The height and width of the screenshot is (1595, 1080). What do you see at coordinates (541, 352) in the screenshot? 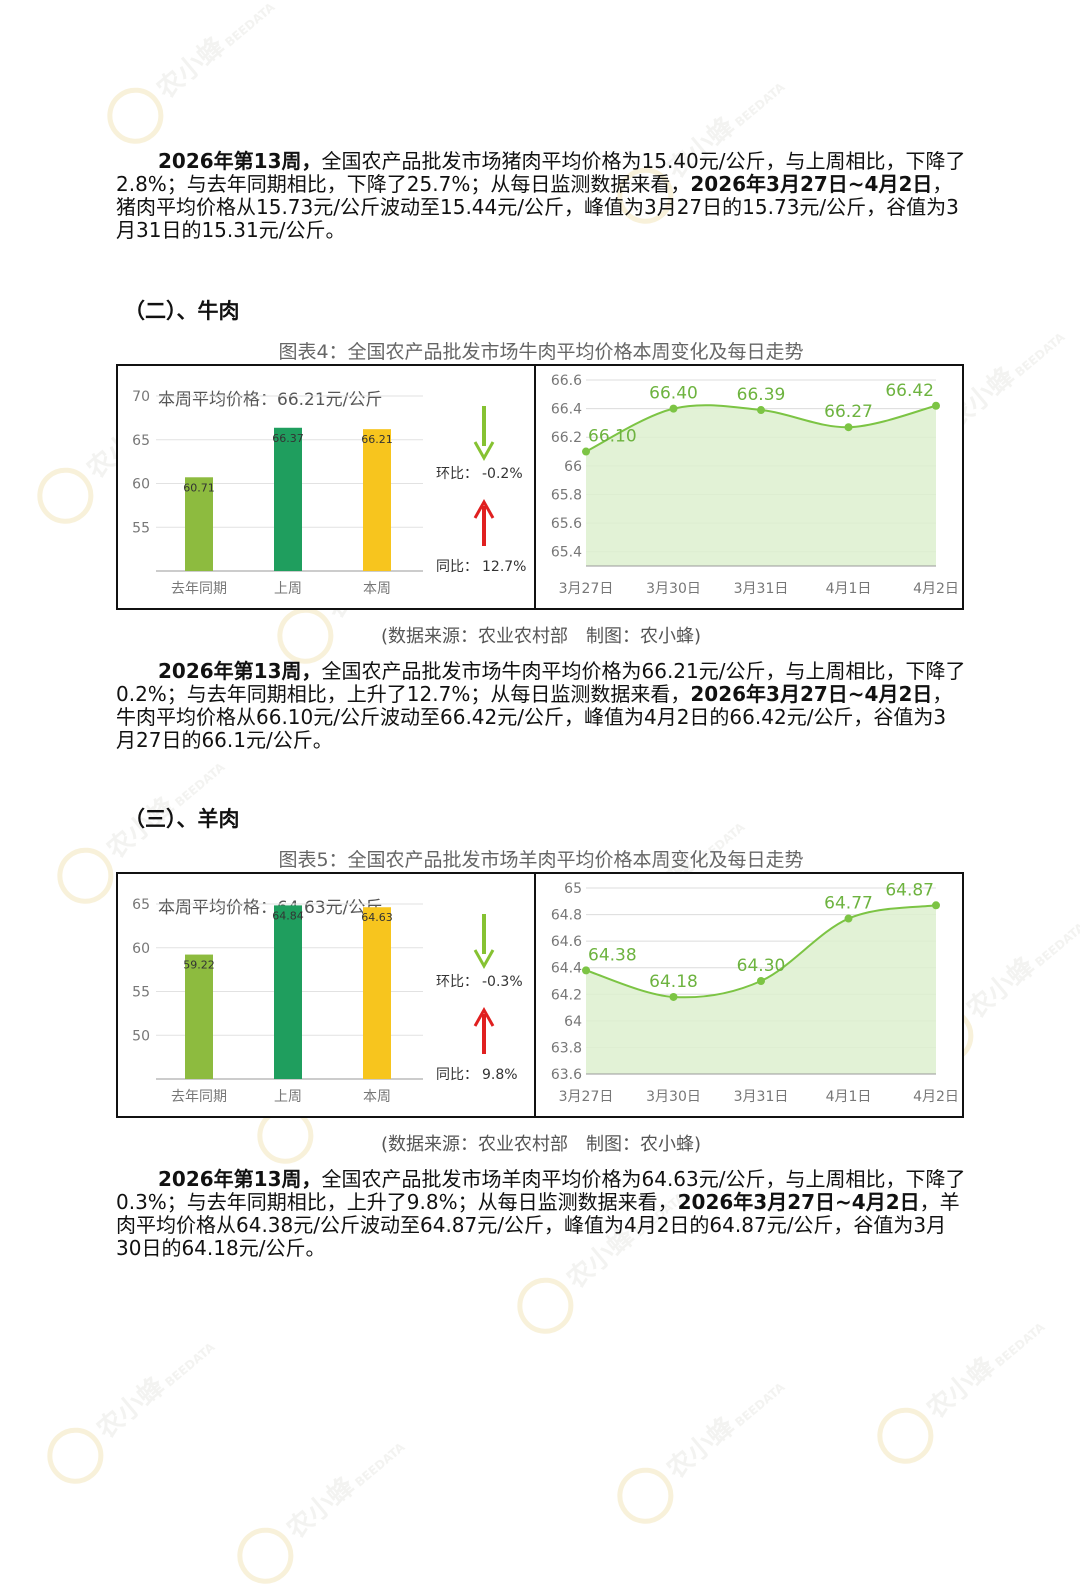
I see `beef-figure-title: 图表4：全国农产品批发市场牛肉平均价格本周变化及每日走势` at bounding box center [541, 352].